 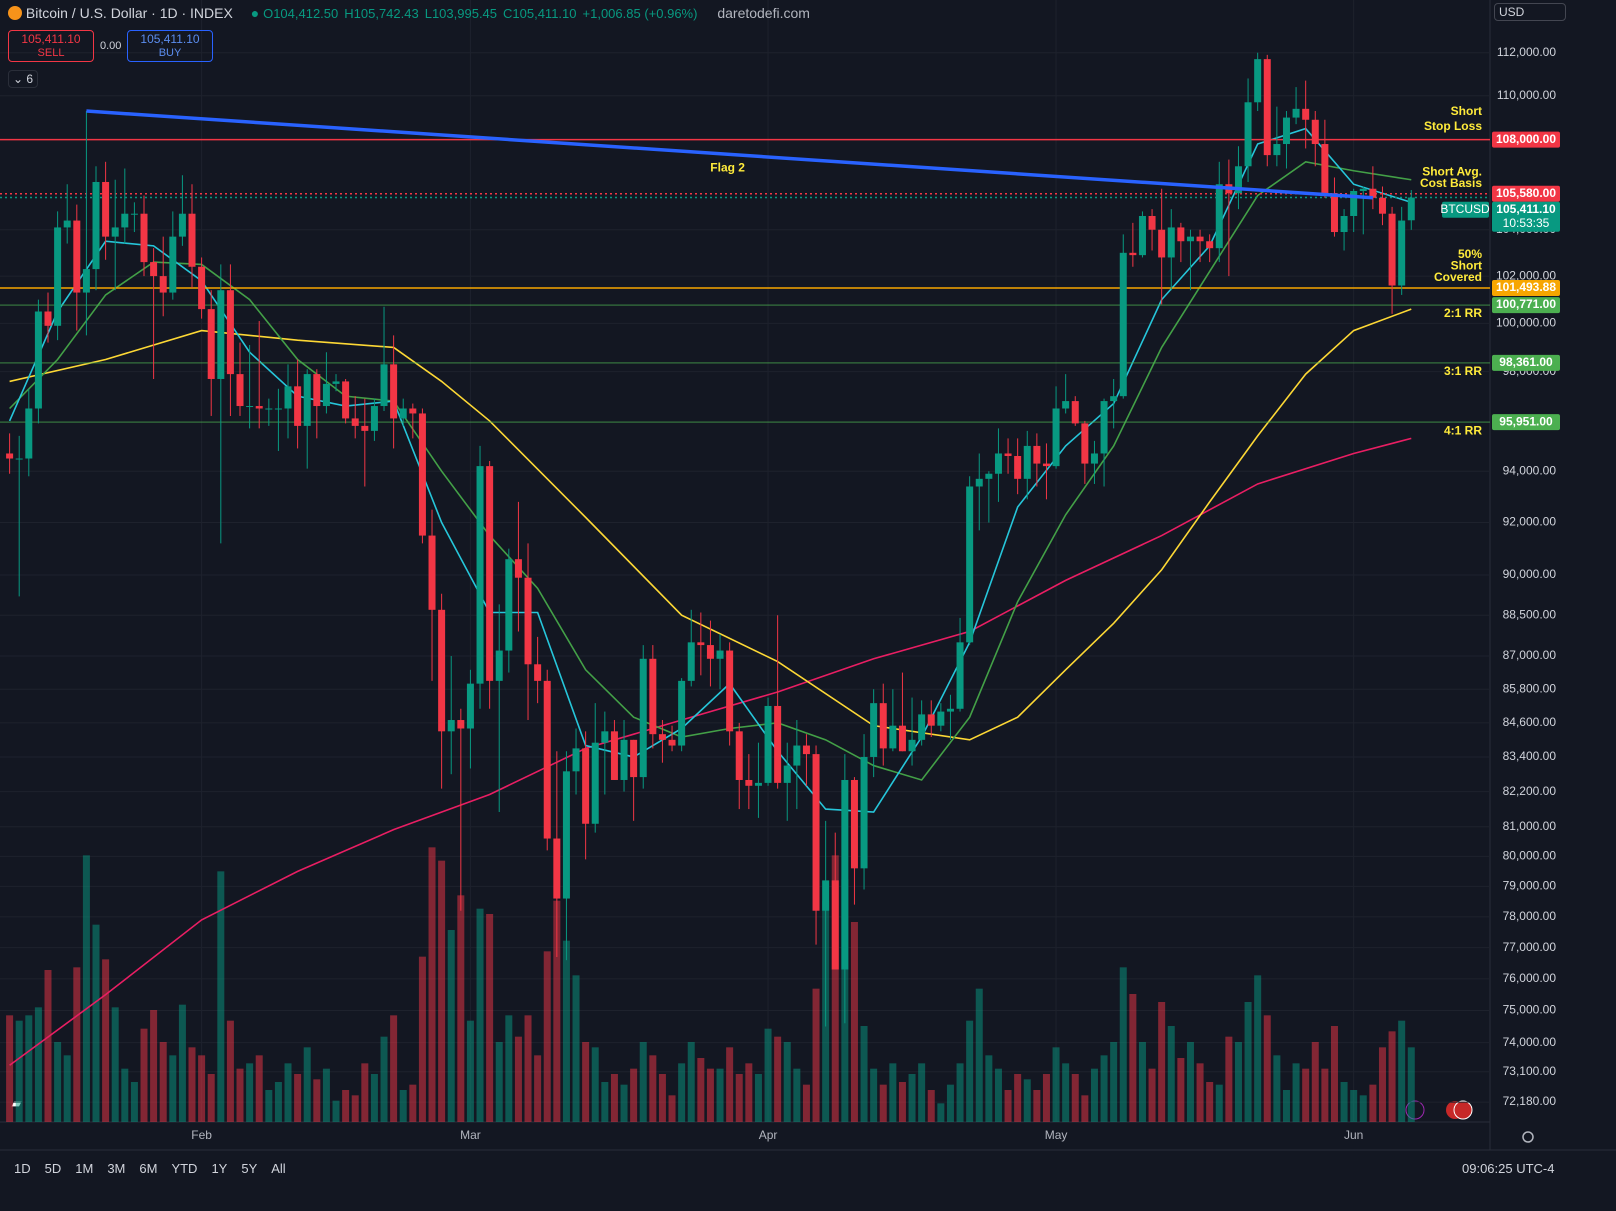 I want to click on range-button: YTD, so click(x=184, y=1168).